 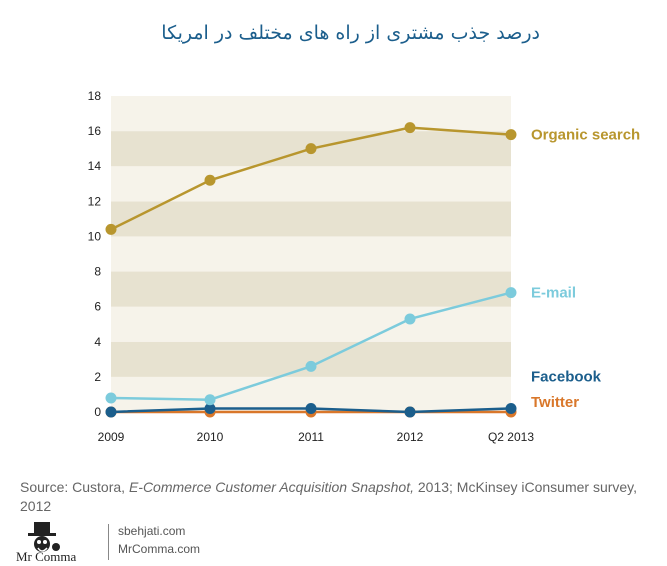 I want to click on y-tick-label: 18, so click(x=95, y=96).